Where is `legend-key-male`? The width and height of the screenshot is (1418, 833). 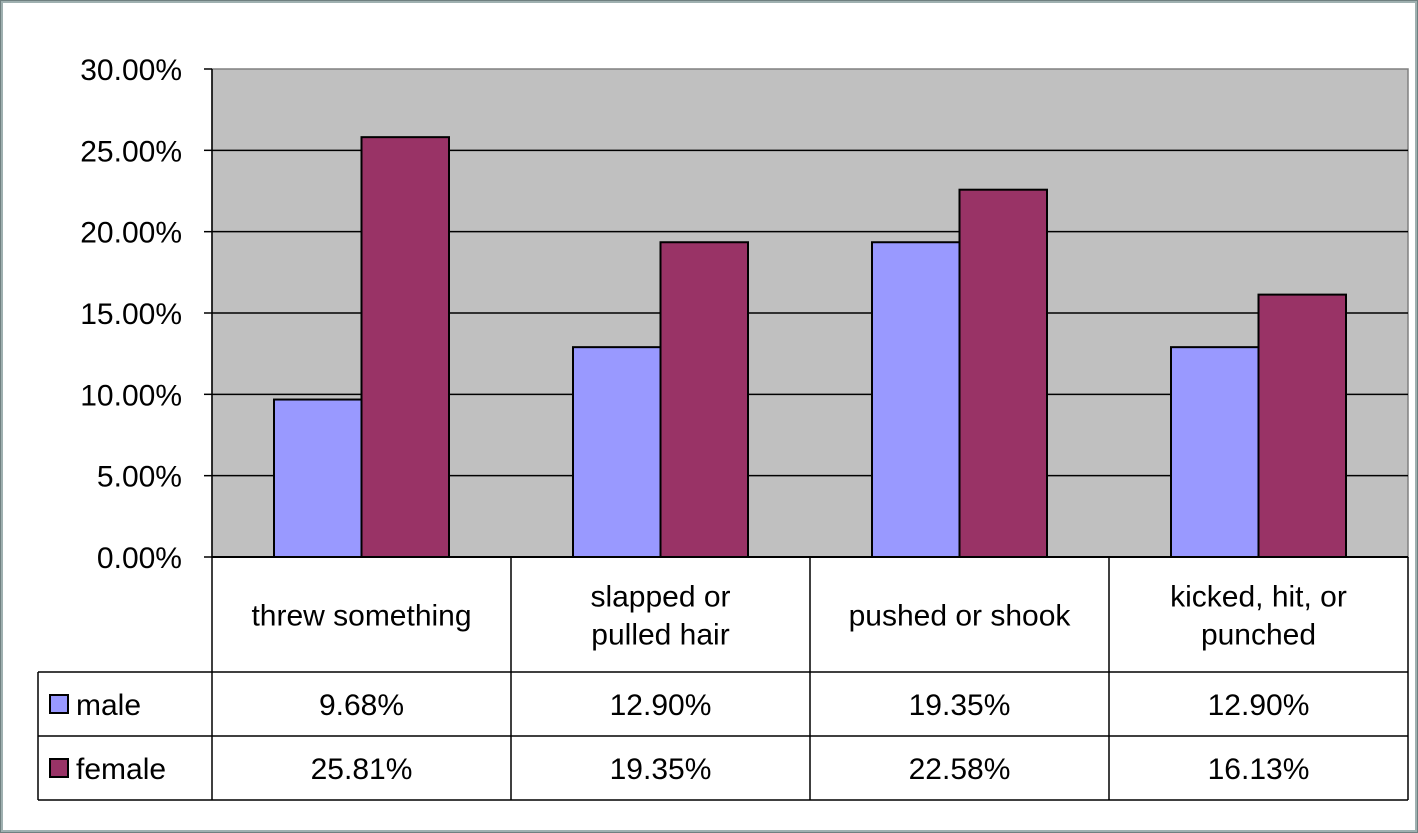 legend-key-male is located at coordinates (59, 704).